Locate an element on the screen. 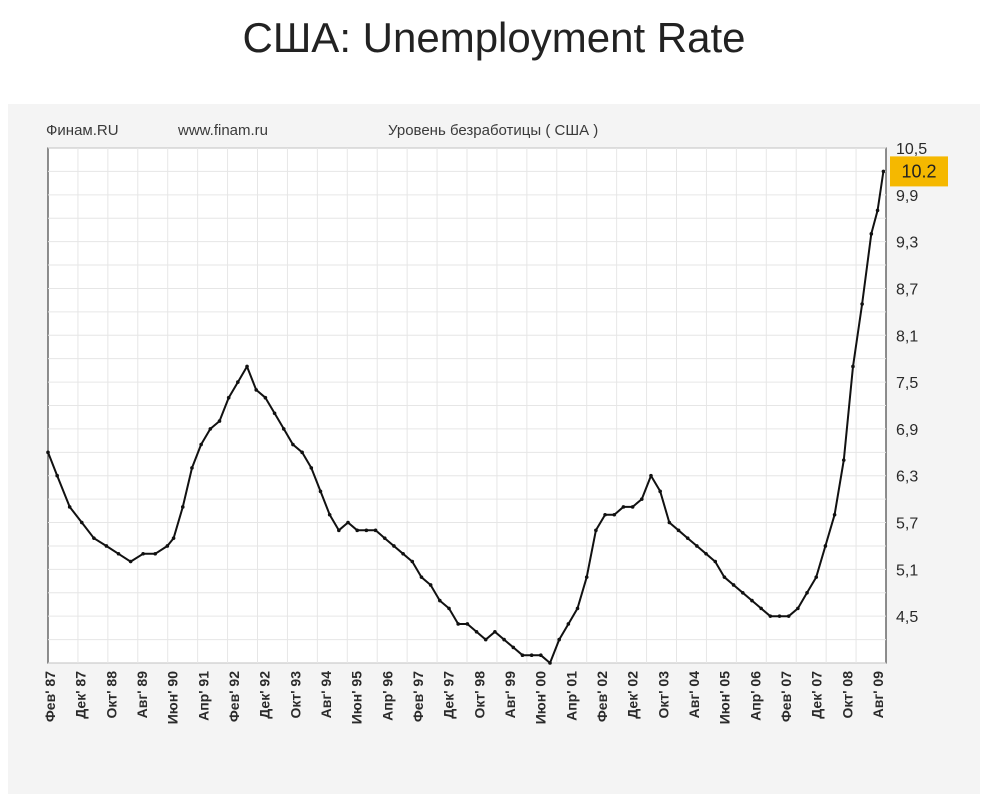 The image size is (988, 798). x-tick-label: Июн' 05 is located at coordinates (725, 697).